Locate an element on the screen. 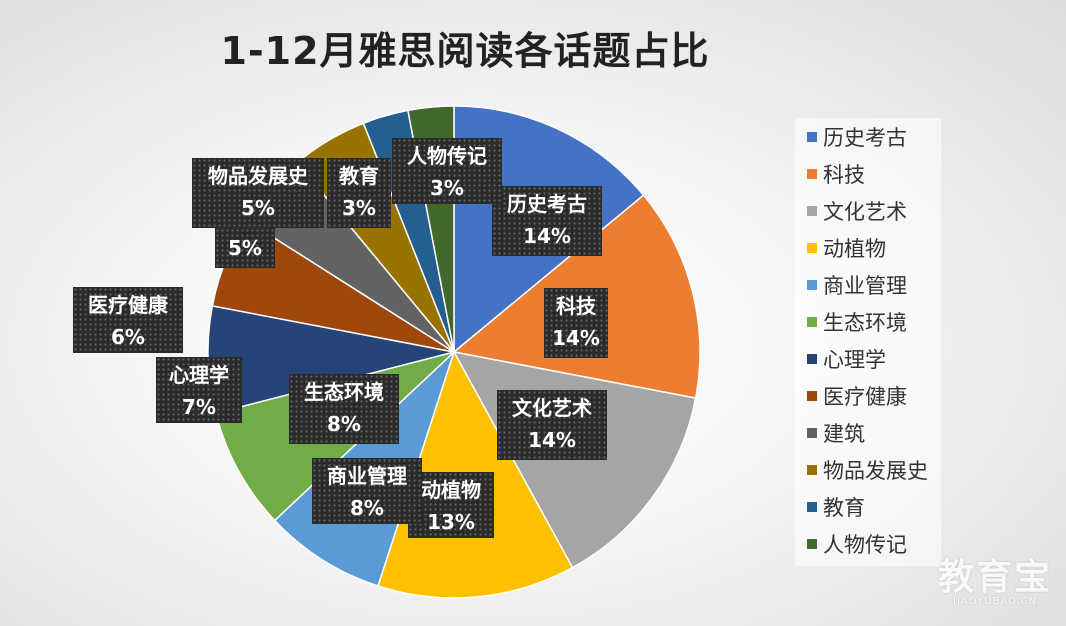  legend-label: 科技 is located at coordinates (844, 175).